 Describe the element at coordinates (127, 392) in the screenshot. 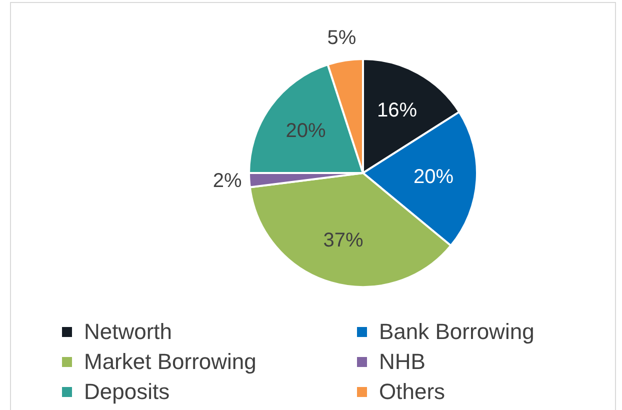

I see `legend-label: Deposits` at that location.